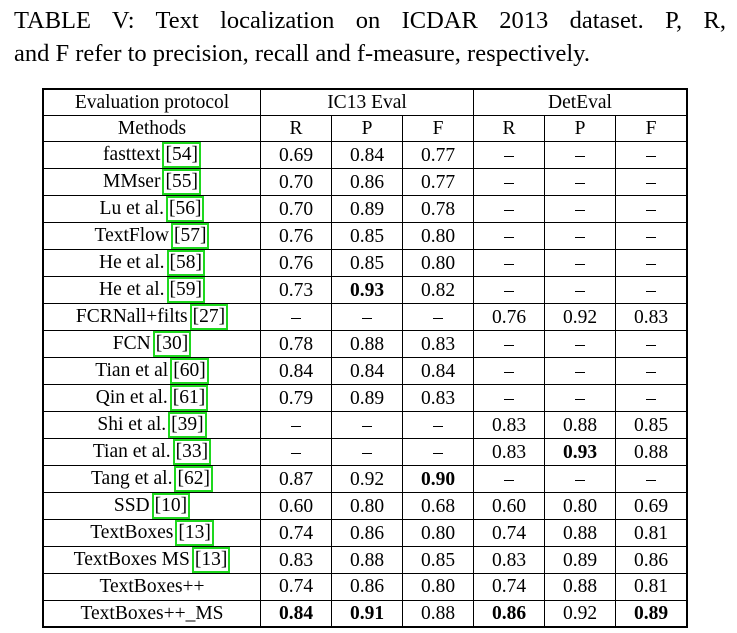 This screenshot has width=737, height=633. I want to click on value-cell: 0.78, so click(296, 344).